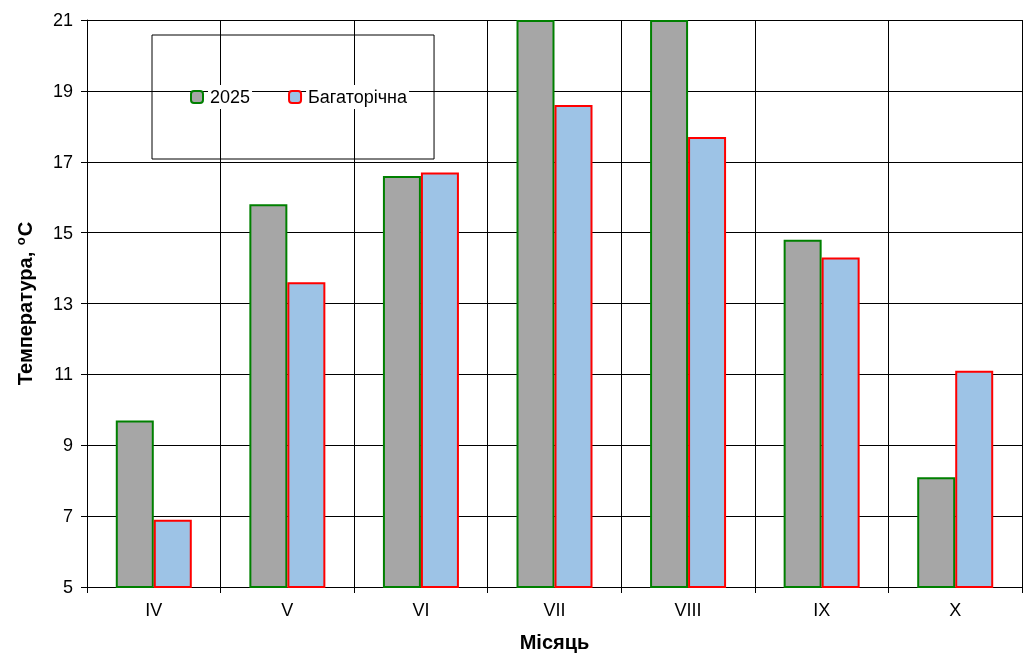  Describe the element at coordinates (358, 97) in the screenshot. I see `legend-label: Багаторічна` at that location.